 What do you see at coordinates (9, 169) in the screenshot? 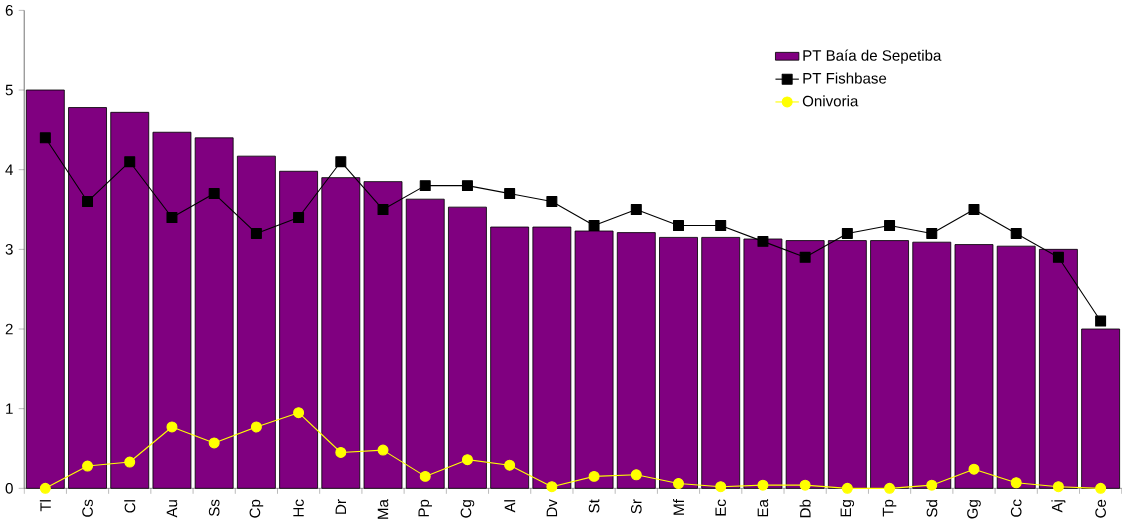
I see `y-tick-label: 4` at bounding box center [9, 169].